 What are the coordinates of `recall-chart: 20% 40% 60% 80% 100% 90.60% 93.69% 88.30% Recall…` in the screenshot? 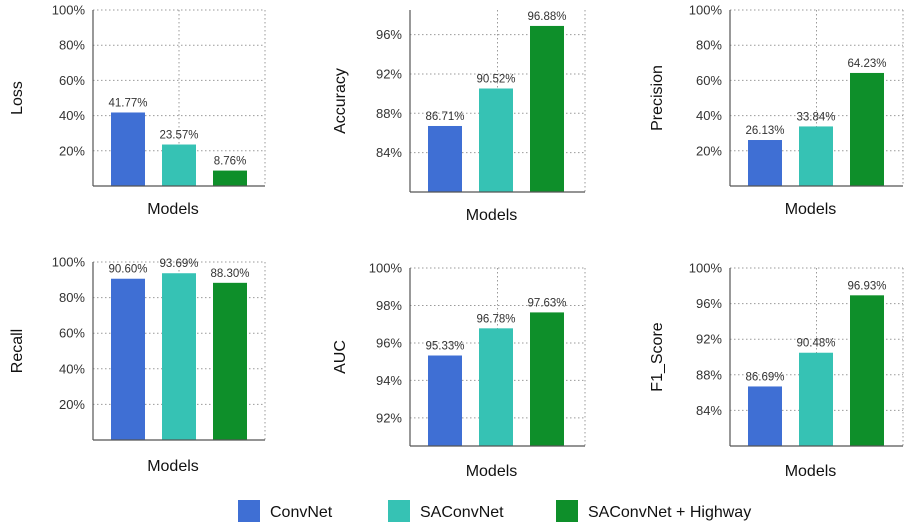 It's located at (137, 365).